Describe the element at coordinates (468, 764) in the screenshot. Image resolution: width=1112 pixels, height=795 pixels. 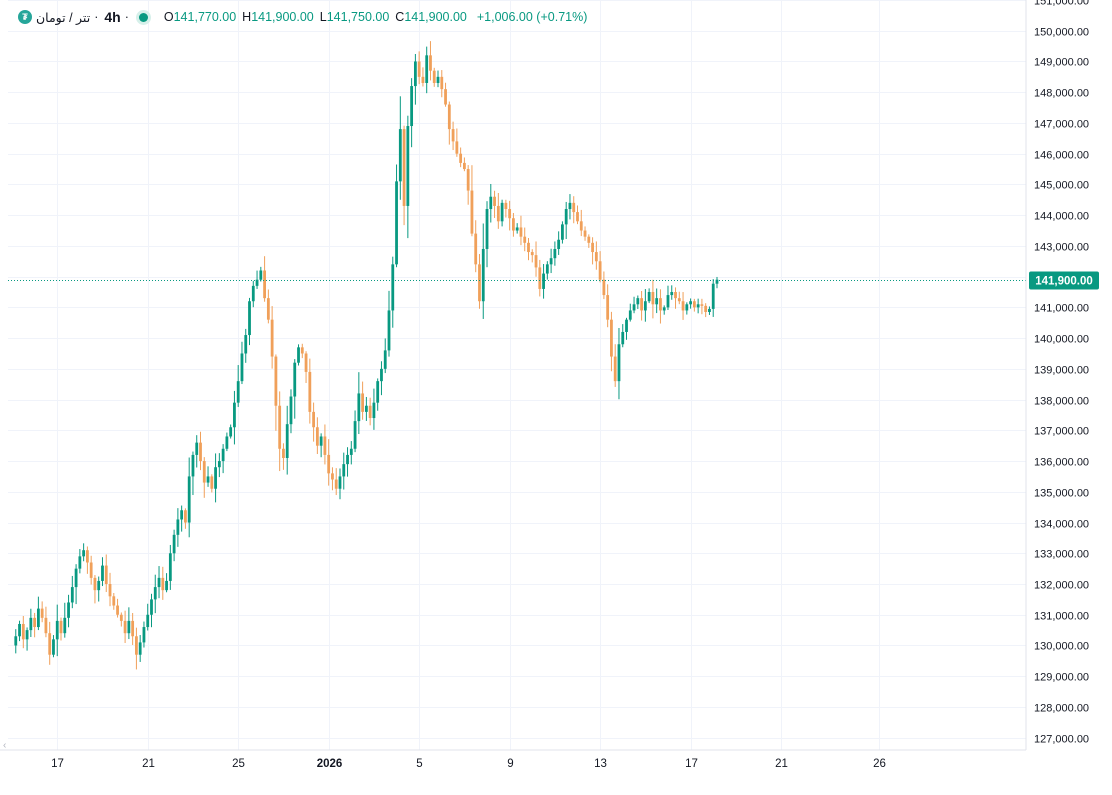
I see `time-axis: 17 21 25 2026 5 9 13 17 21 26` at that location.